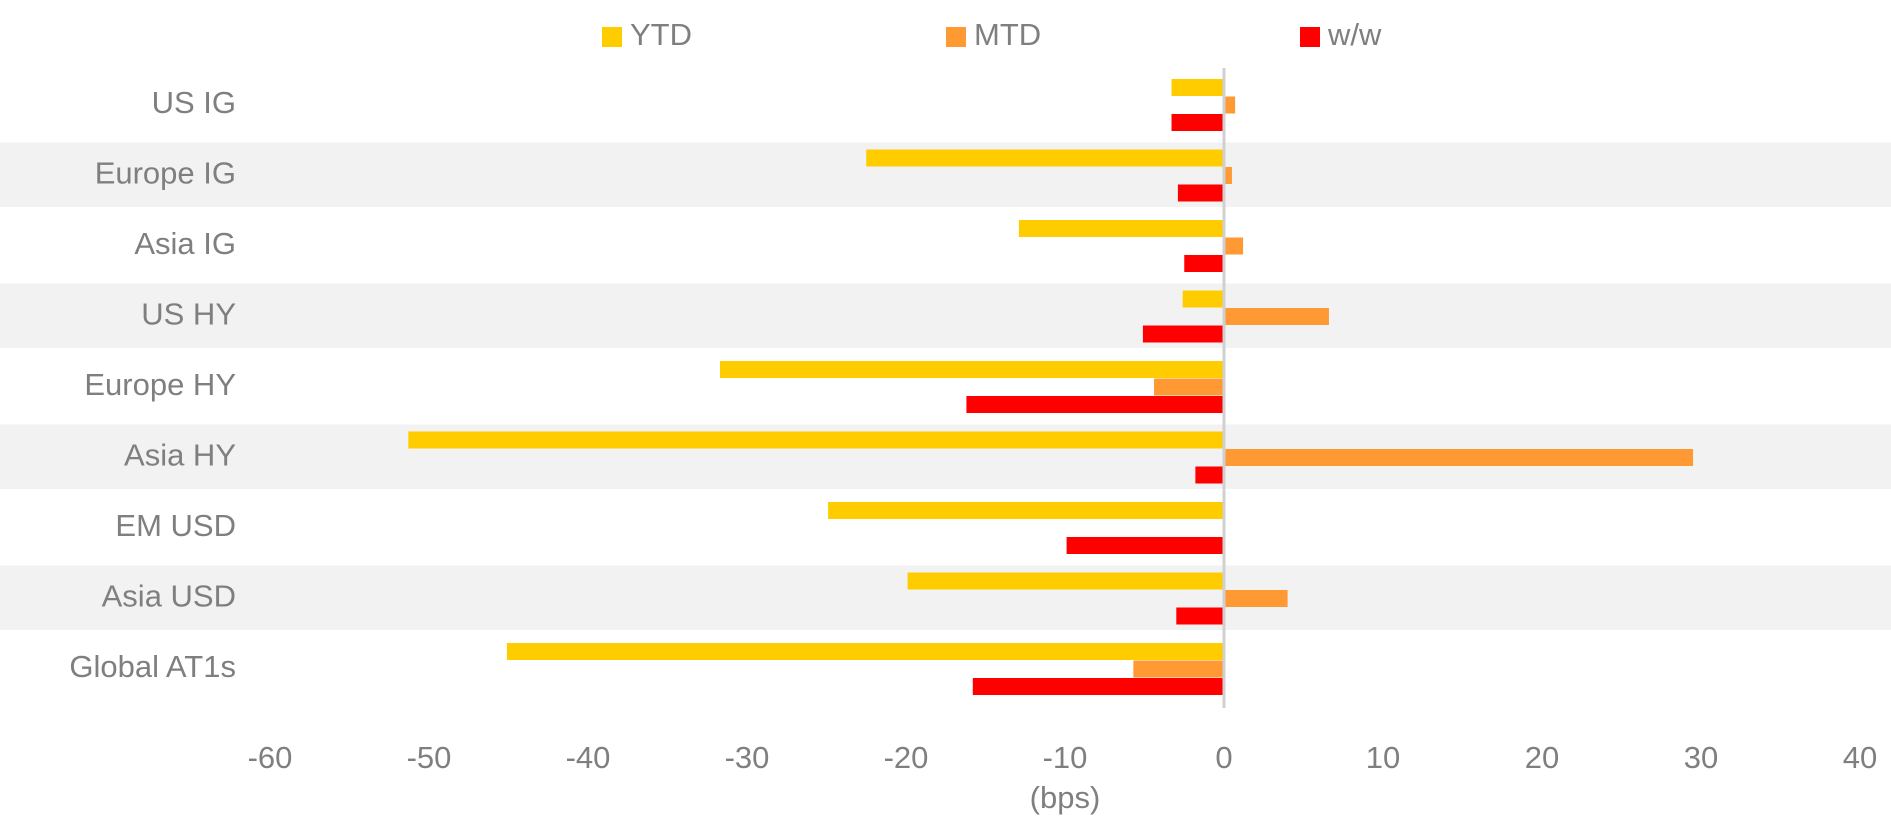 The image size is (1891, 825). I want to click on x-tick-label: -20, so click(906, 757).